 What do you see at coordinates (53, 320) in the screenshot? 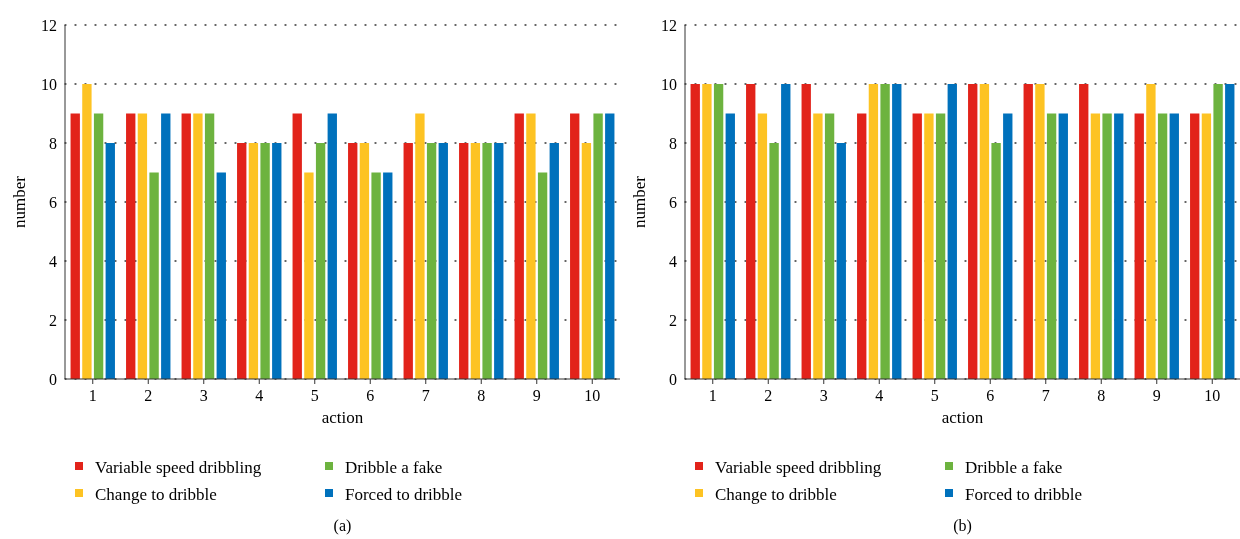
I see `y-tick-label: 2` at bounding box center [53, 320].